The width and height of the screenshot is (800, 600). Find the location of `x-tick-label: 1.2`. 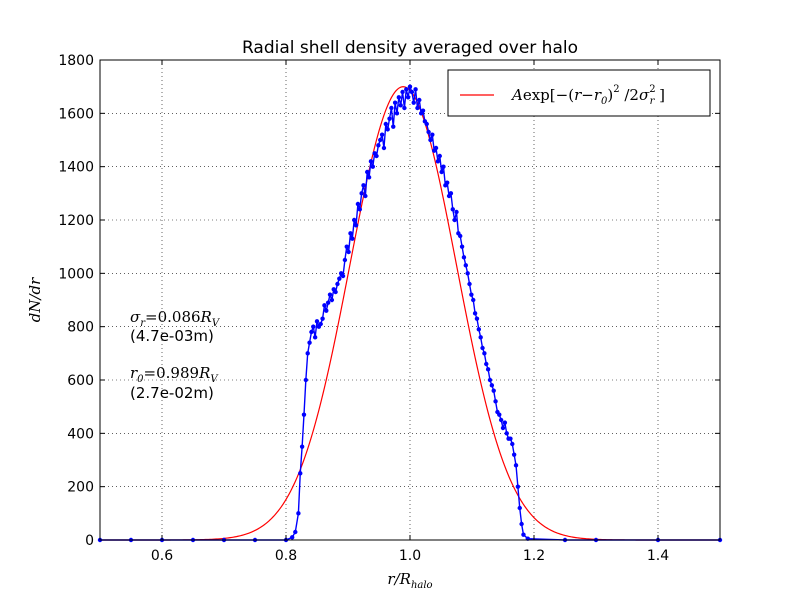

x-tick-label: 1.2 is located at coordinates (534, 556).